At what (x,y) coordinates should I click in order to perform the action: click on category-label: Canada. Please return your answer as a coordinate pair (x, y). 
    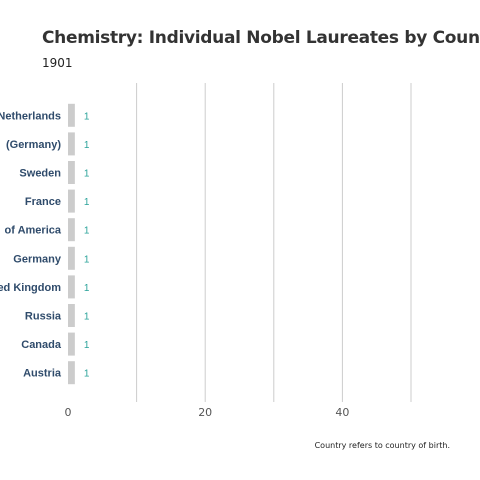
    Looking at the image, I should click on (41, 345).